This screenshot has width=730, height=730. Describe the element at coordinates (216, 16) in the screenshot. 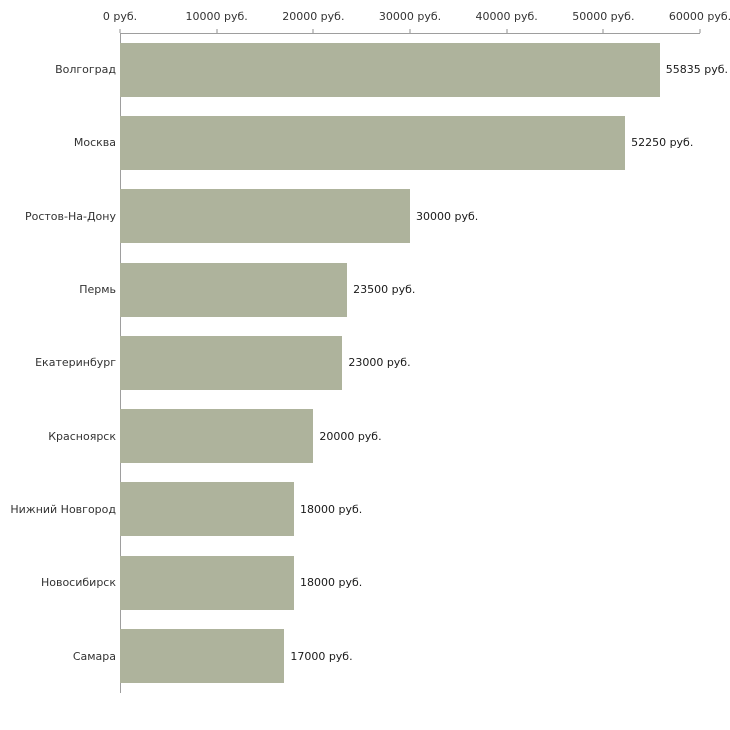

I see `x-axis-tick-label: 10000 руб.` at that location.